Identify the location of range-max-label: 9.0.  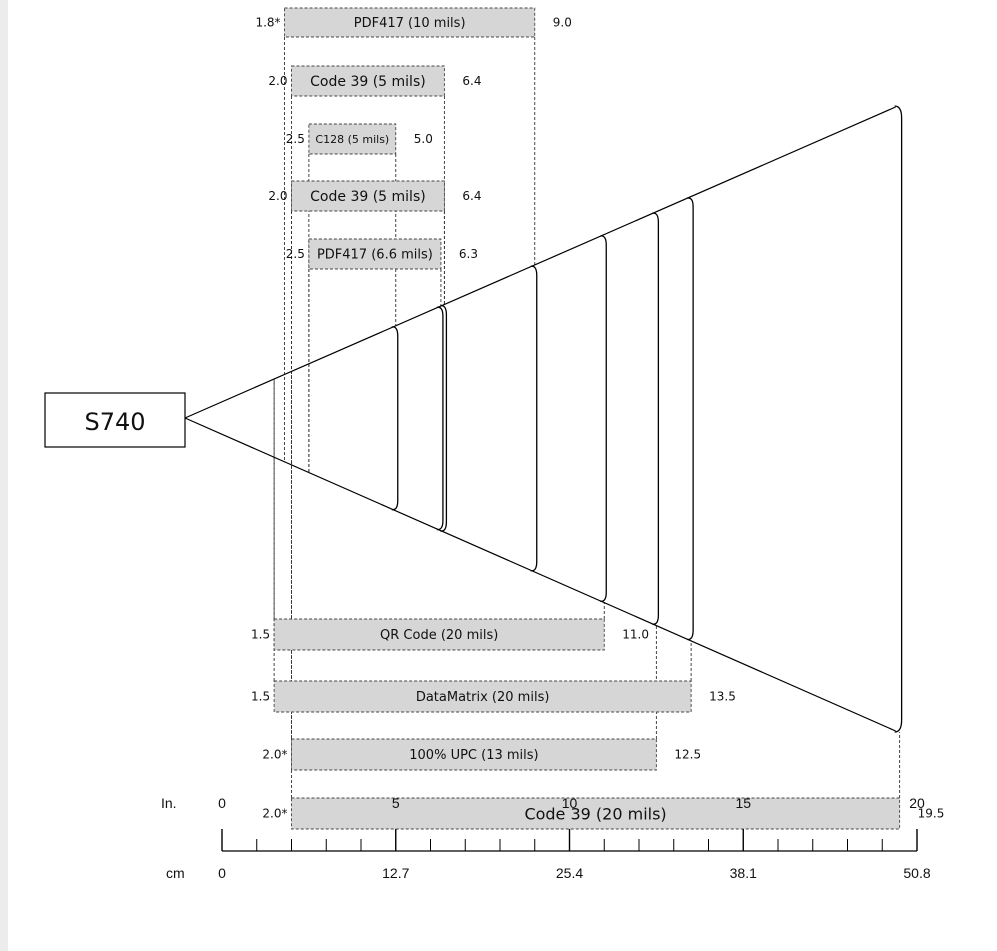
(562, 23).